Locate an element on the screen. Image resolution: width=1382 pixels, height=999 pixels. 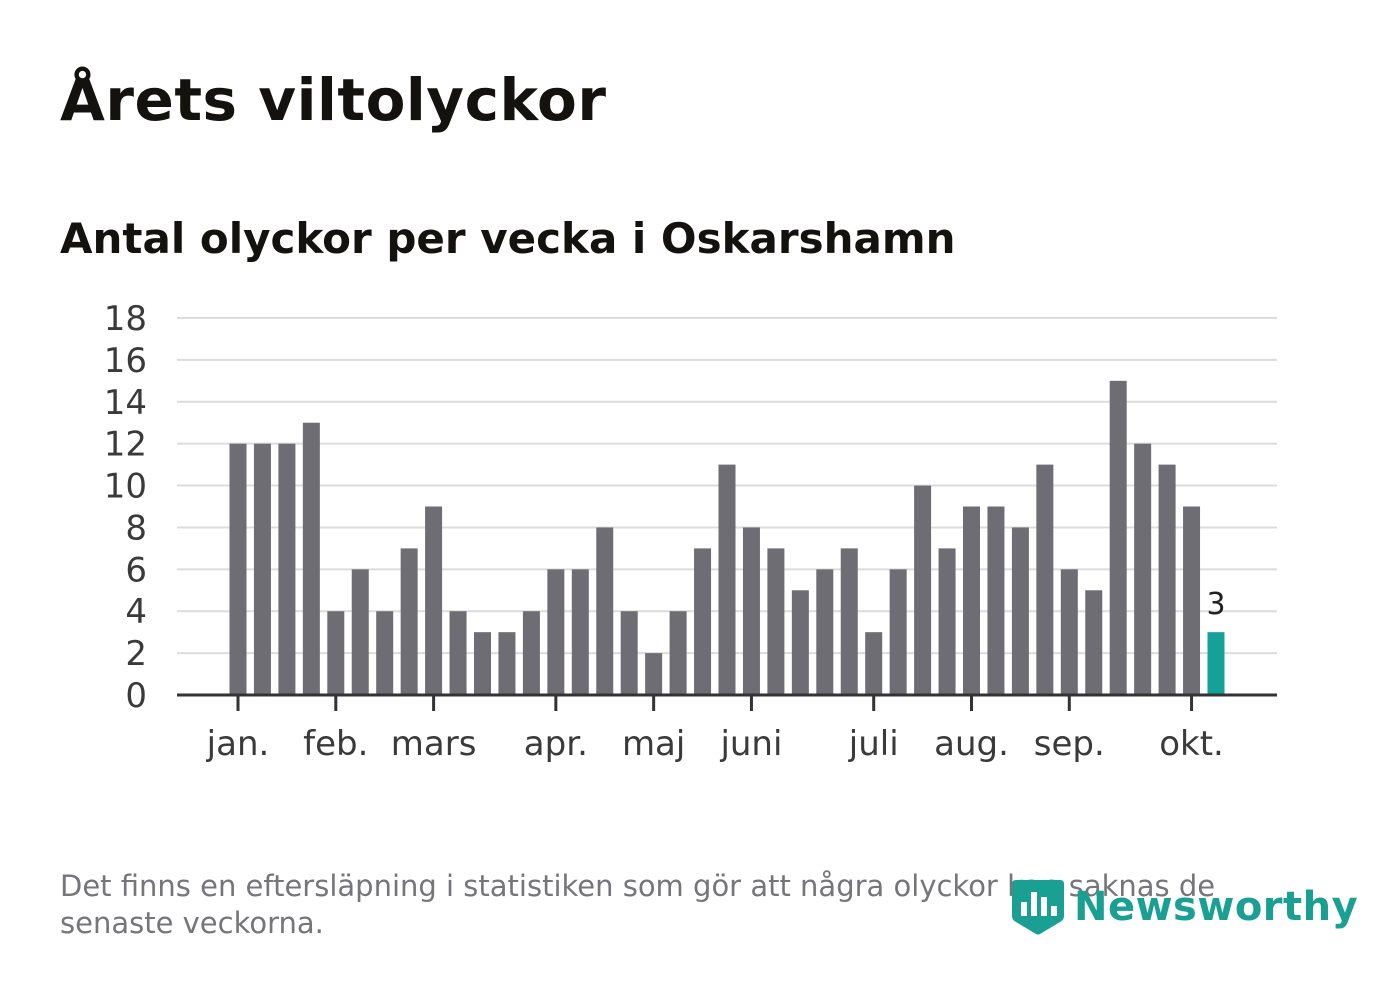
y-tick-label: 0 is located at coordinates (136, 696).